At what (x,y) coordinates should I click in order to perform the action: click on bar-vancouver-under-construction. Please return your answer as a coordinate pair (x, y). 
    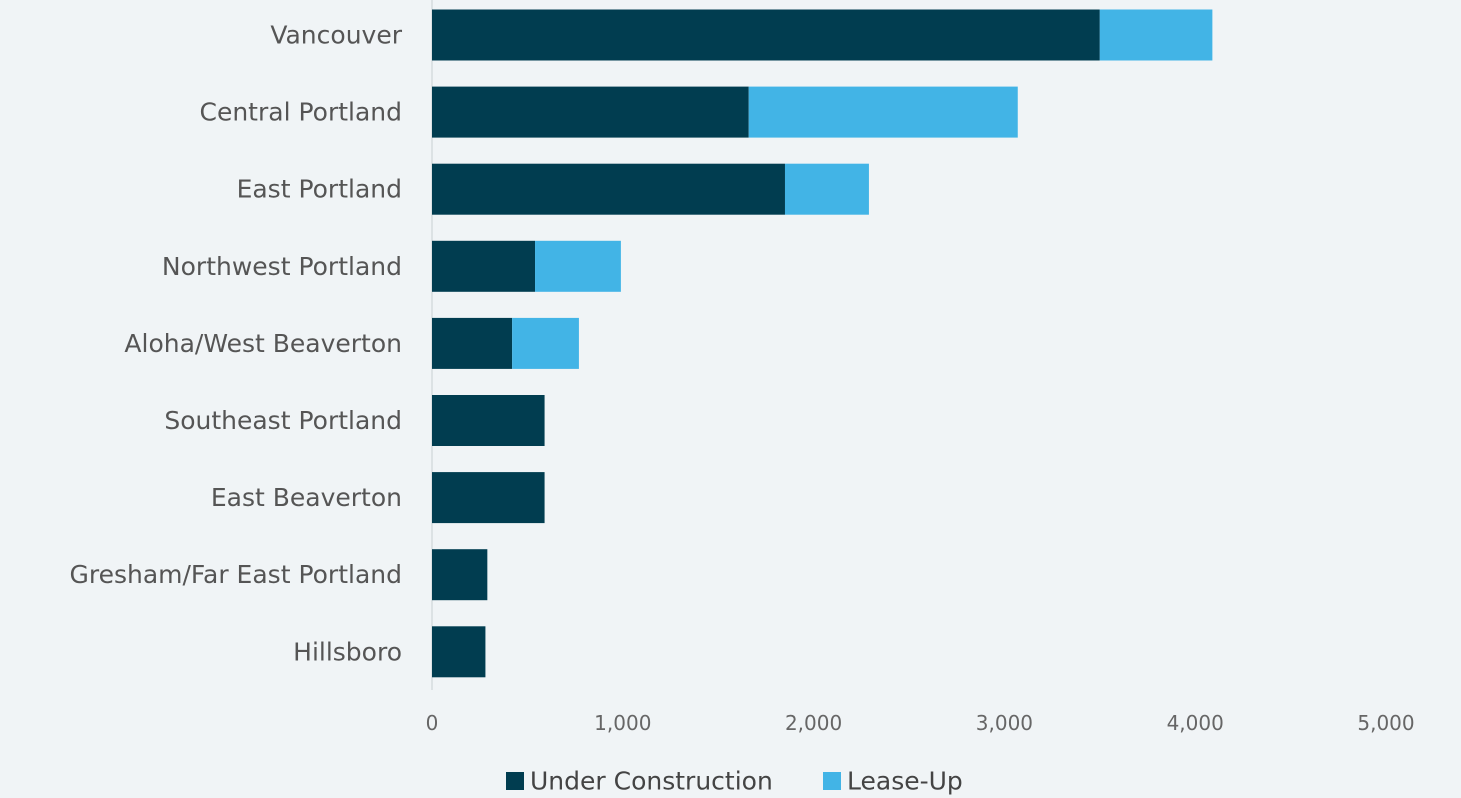
    Looking at the image, I should click on (766, 35).